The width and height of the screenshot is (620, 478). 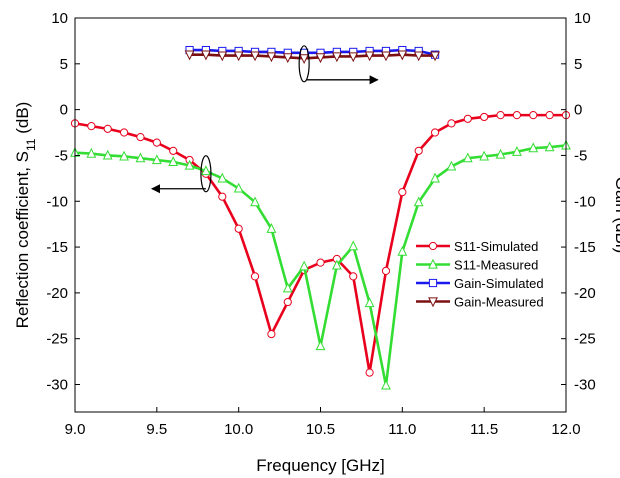 What do you see at coordinates (580, 155) in the screenshot?
I see `y-right-tick-label: -5` at bounding box center [580, 155].